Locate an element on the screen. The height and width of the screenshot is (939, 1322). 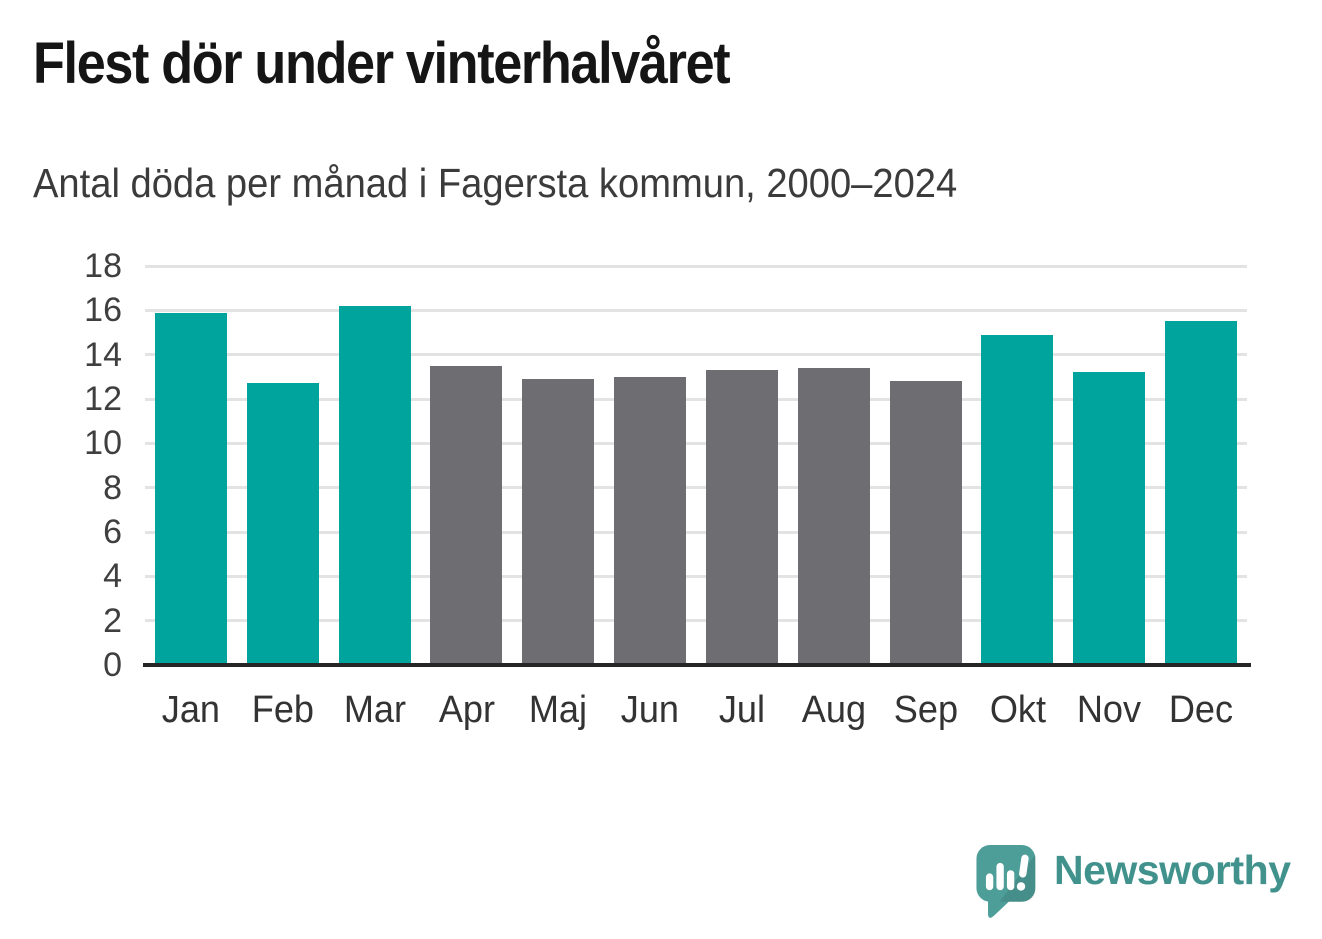
y-tick-label: 8 is located at coordinates (112, 487).